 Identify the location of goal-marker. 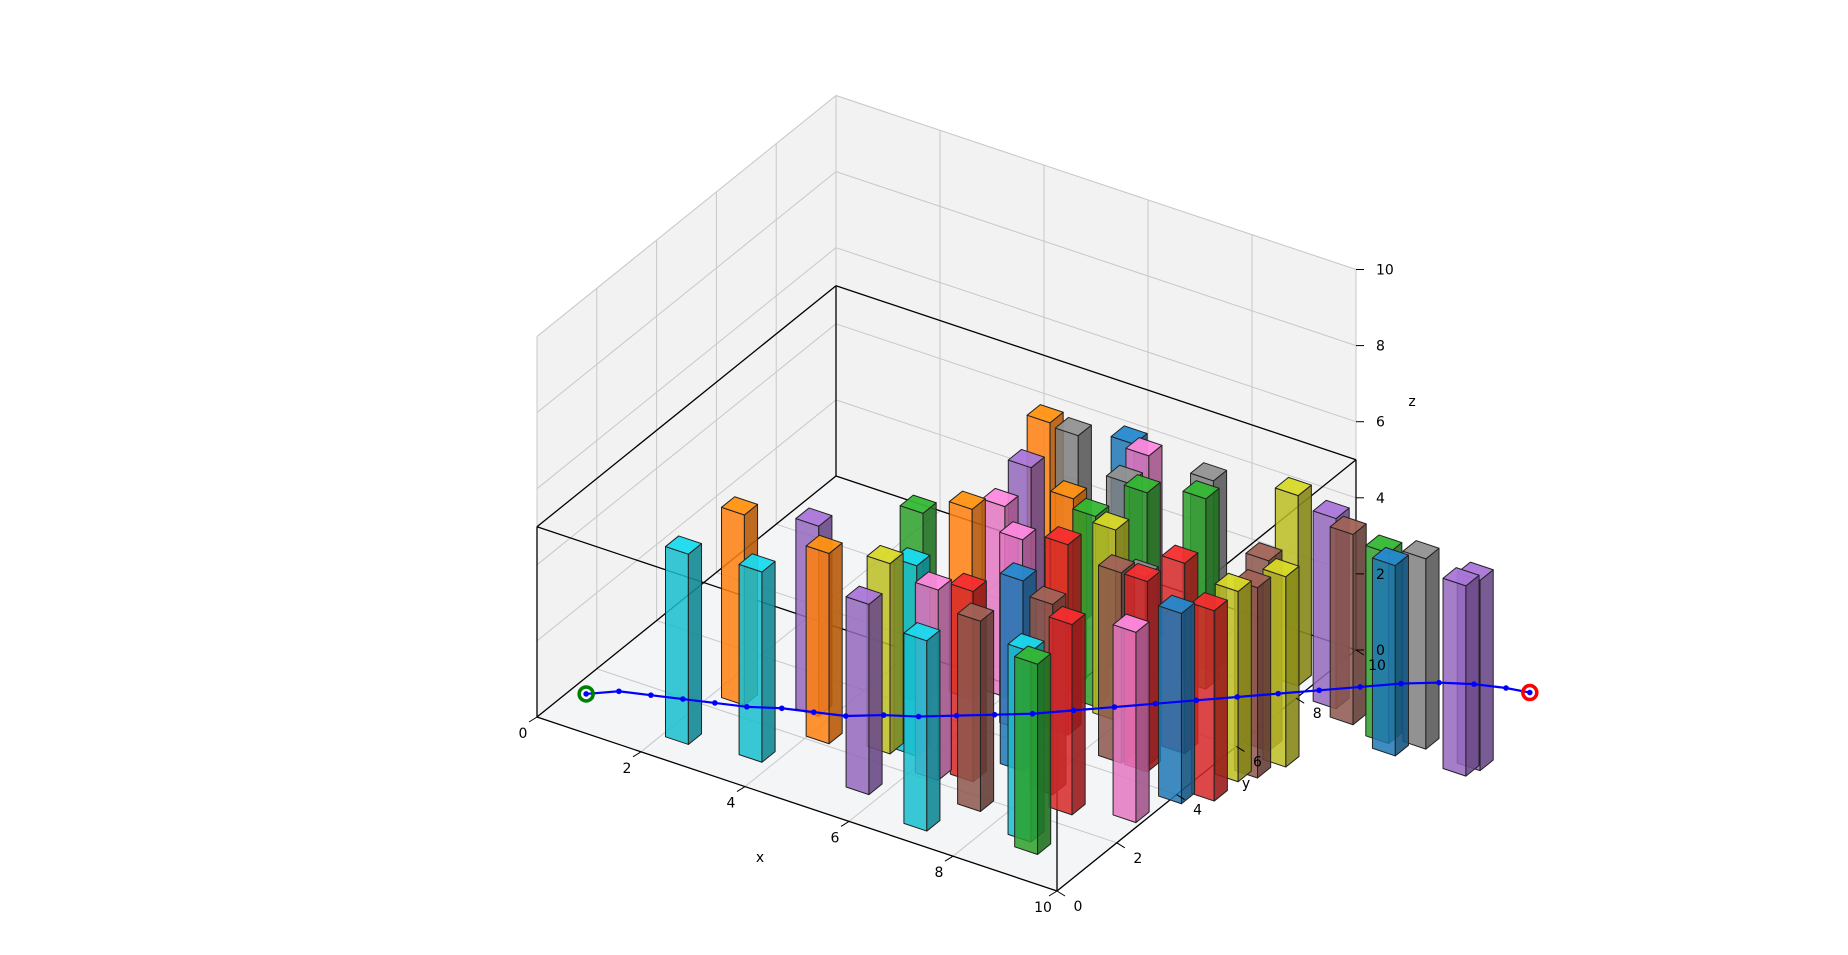
(1530, 692).